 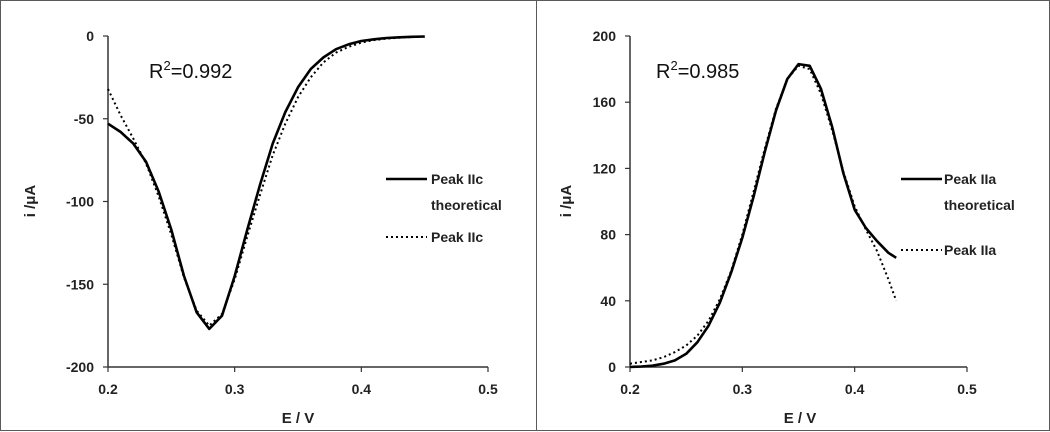 What do you see at coordinates (605, 168) in the screenshot?
I see `y-tick-label: 120` at bounding box center [605, 168].